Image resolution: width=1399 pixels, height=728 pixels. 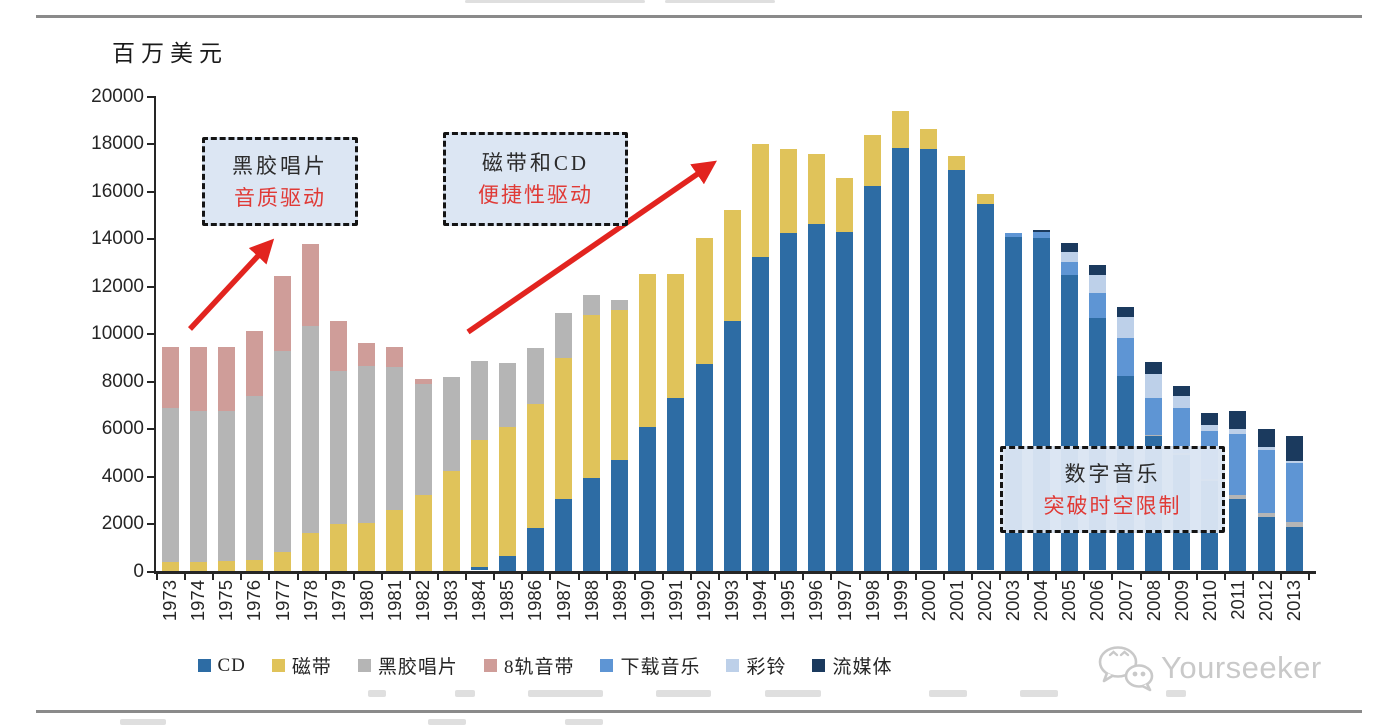 What do you see at coordinates (122, 381) in the screenshot?
I see `y-axis-tick-label: 8000` at bounding box center [122, 381].